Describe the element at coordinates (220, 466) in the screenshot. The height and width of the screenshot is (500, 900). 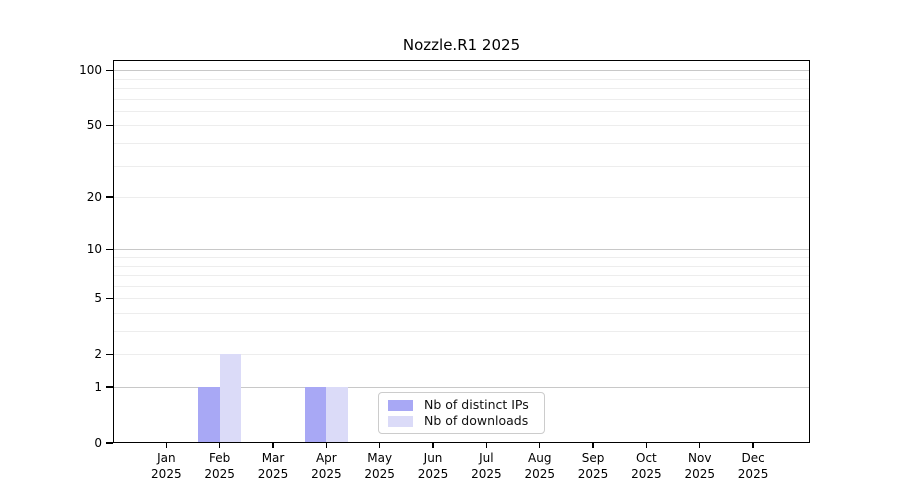
I see `x-tick-label: Feb 2025` at that location.